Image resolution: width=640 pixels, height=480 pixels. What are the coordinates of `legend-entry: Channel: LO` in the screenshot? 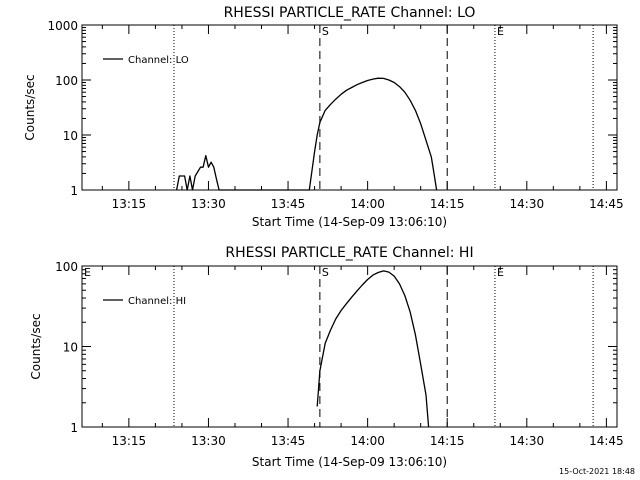 It's located at (158, 60).